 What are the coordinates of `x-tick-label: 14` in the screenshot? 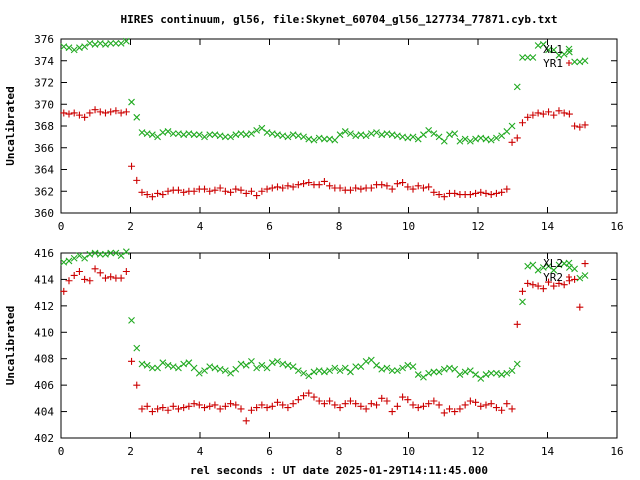 It's located at (548, 226).